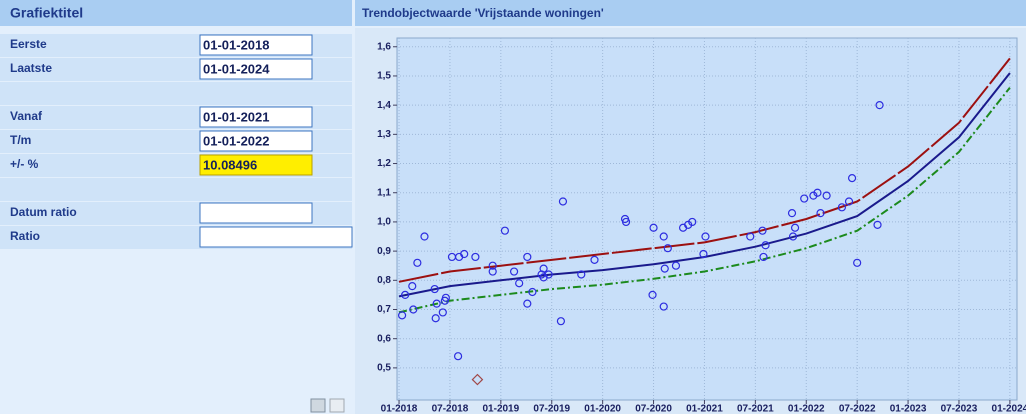 Image resolution: width=1026 pixels, height=414 pixels. What do you see at coordinates (236, 116) in the screenshot?
I see `input-value: 01-01-2021` at bounding box center [236, 116].